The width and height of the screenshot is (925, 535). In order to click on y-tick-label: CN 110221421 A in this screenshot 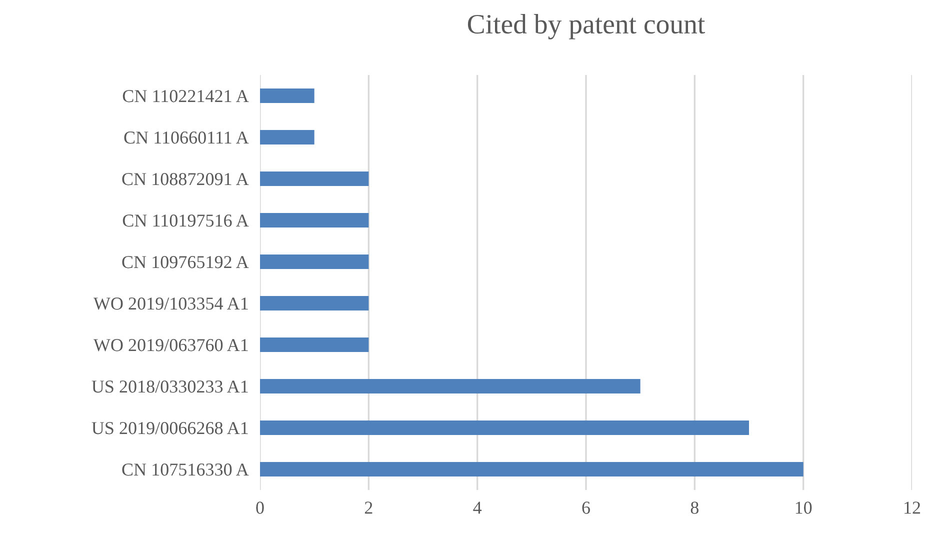, I will do `click(185, 96)`.